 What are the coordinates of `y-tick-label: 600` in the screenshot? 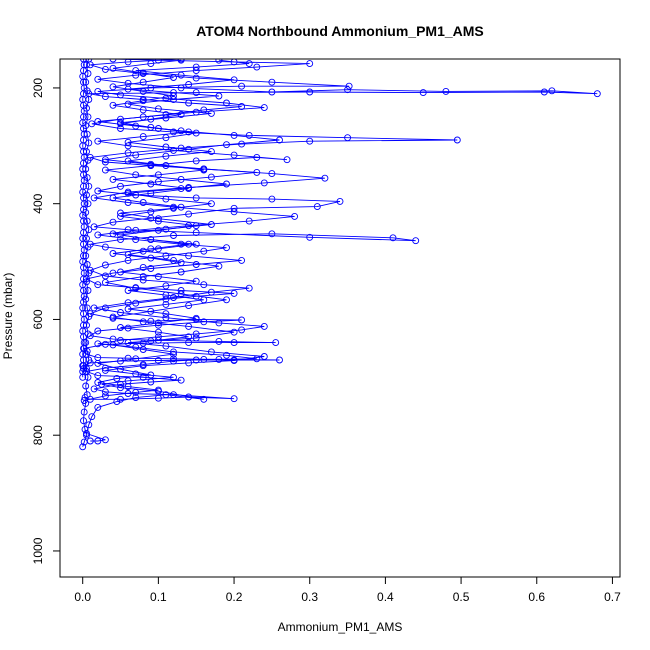 It's located at (38, 319).